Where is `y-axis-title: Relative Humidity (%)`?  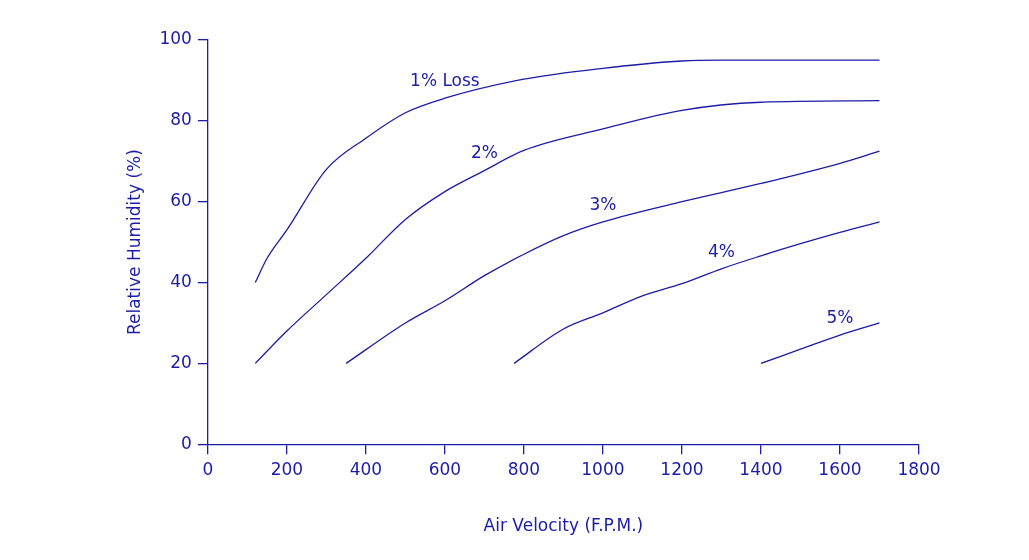 y-axis-title: Relative Humidity (%) is located at coordinates (133, 242).